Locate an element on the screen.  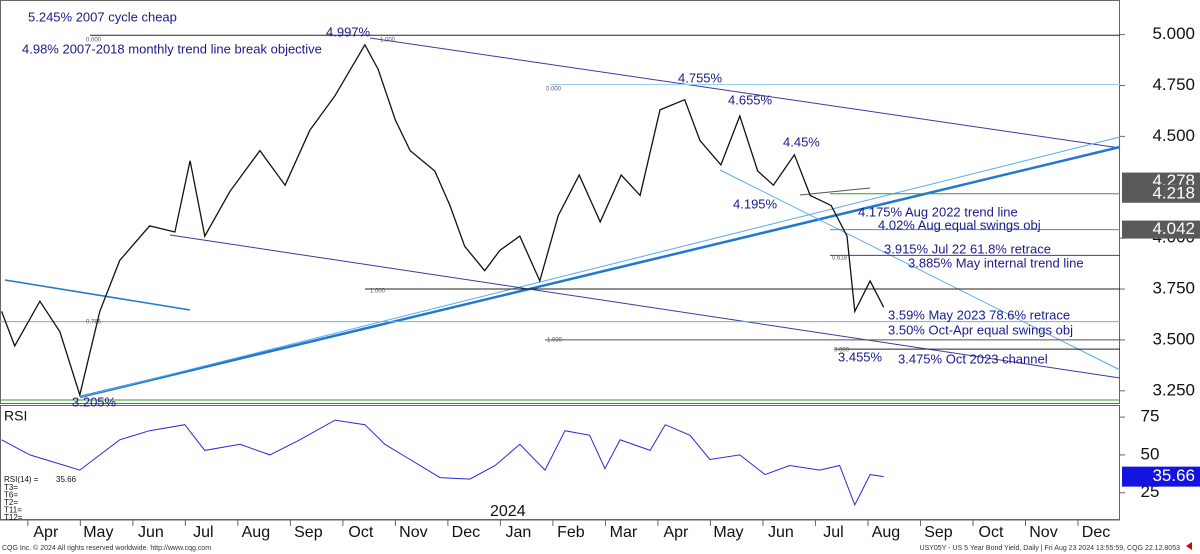
rsi-marker-label: 35.66 is located at coordinates (1173, 475).